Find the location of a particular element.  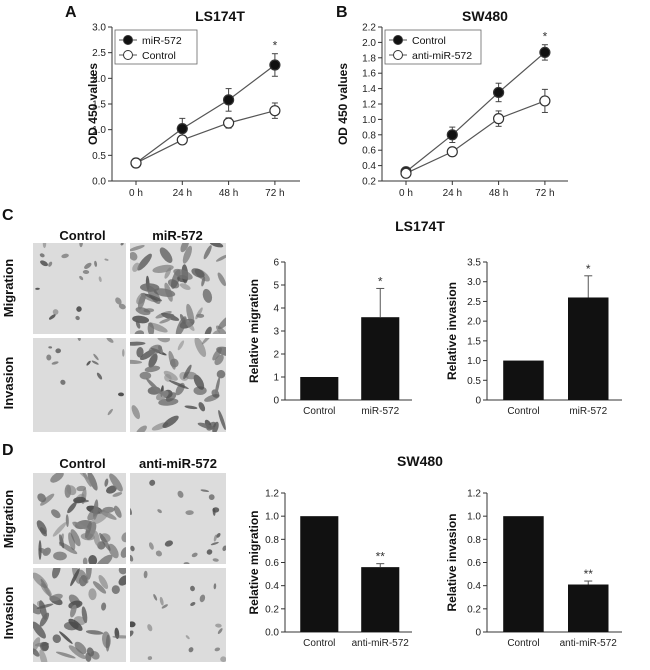

panel-label-a: A is located at coordinates (71, 12).